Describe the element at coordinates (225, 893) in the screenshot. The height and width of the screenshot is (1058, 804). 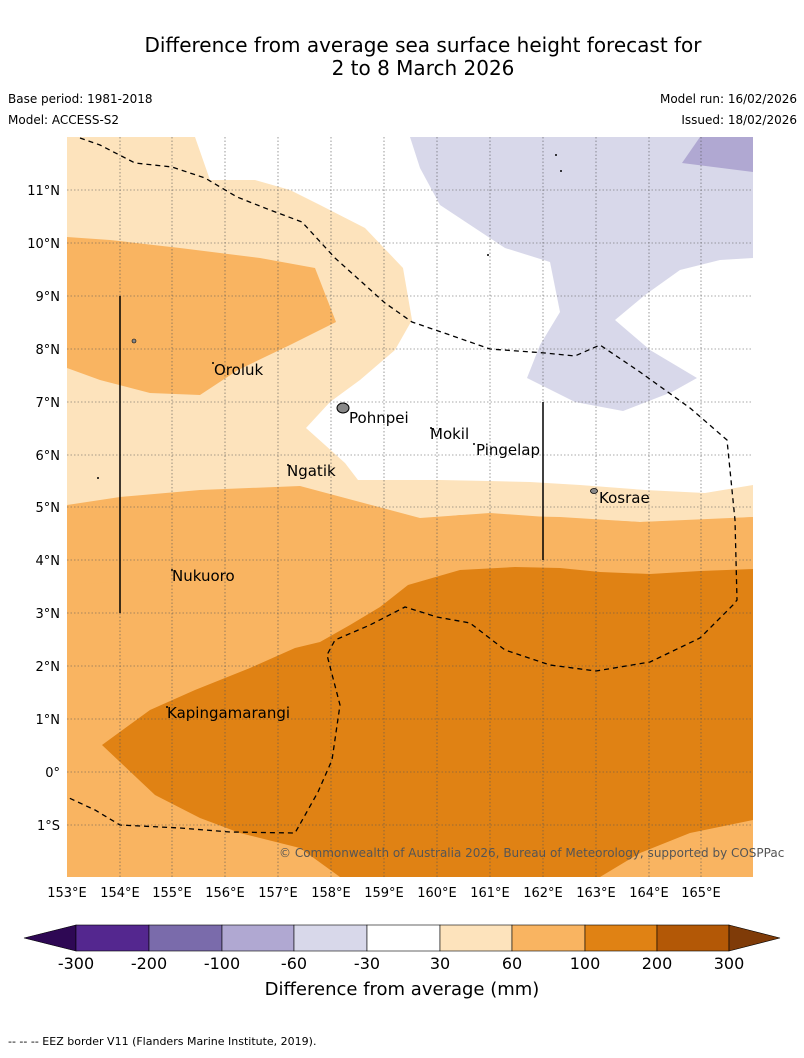
I see `lon-label: 156°E` at that location.